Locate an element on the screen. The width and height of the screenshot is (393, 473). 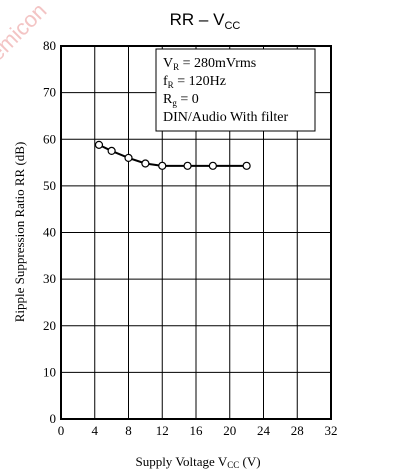
y-axis-label: Ripple Suppression Ratio RR (dB) is located at coordinates (19, 232).